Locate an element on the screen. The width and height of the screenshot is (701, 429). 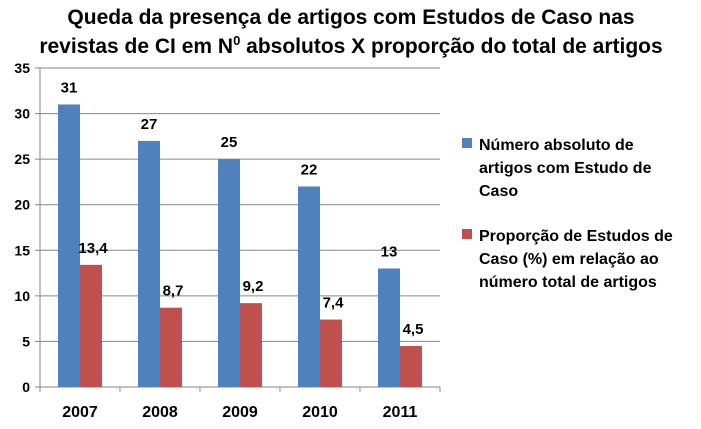
x-tick-label: 2009 is located at coordinates (240, 412).